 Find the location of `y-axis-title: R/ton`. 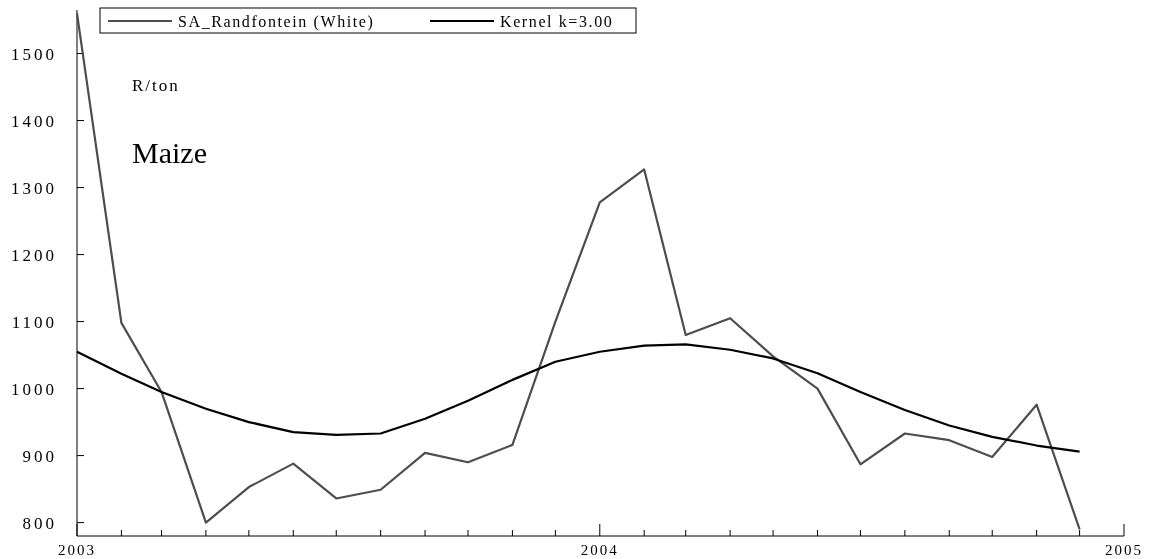

y-axis-title: R/ton is located at coordinates (156, 85).